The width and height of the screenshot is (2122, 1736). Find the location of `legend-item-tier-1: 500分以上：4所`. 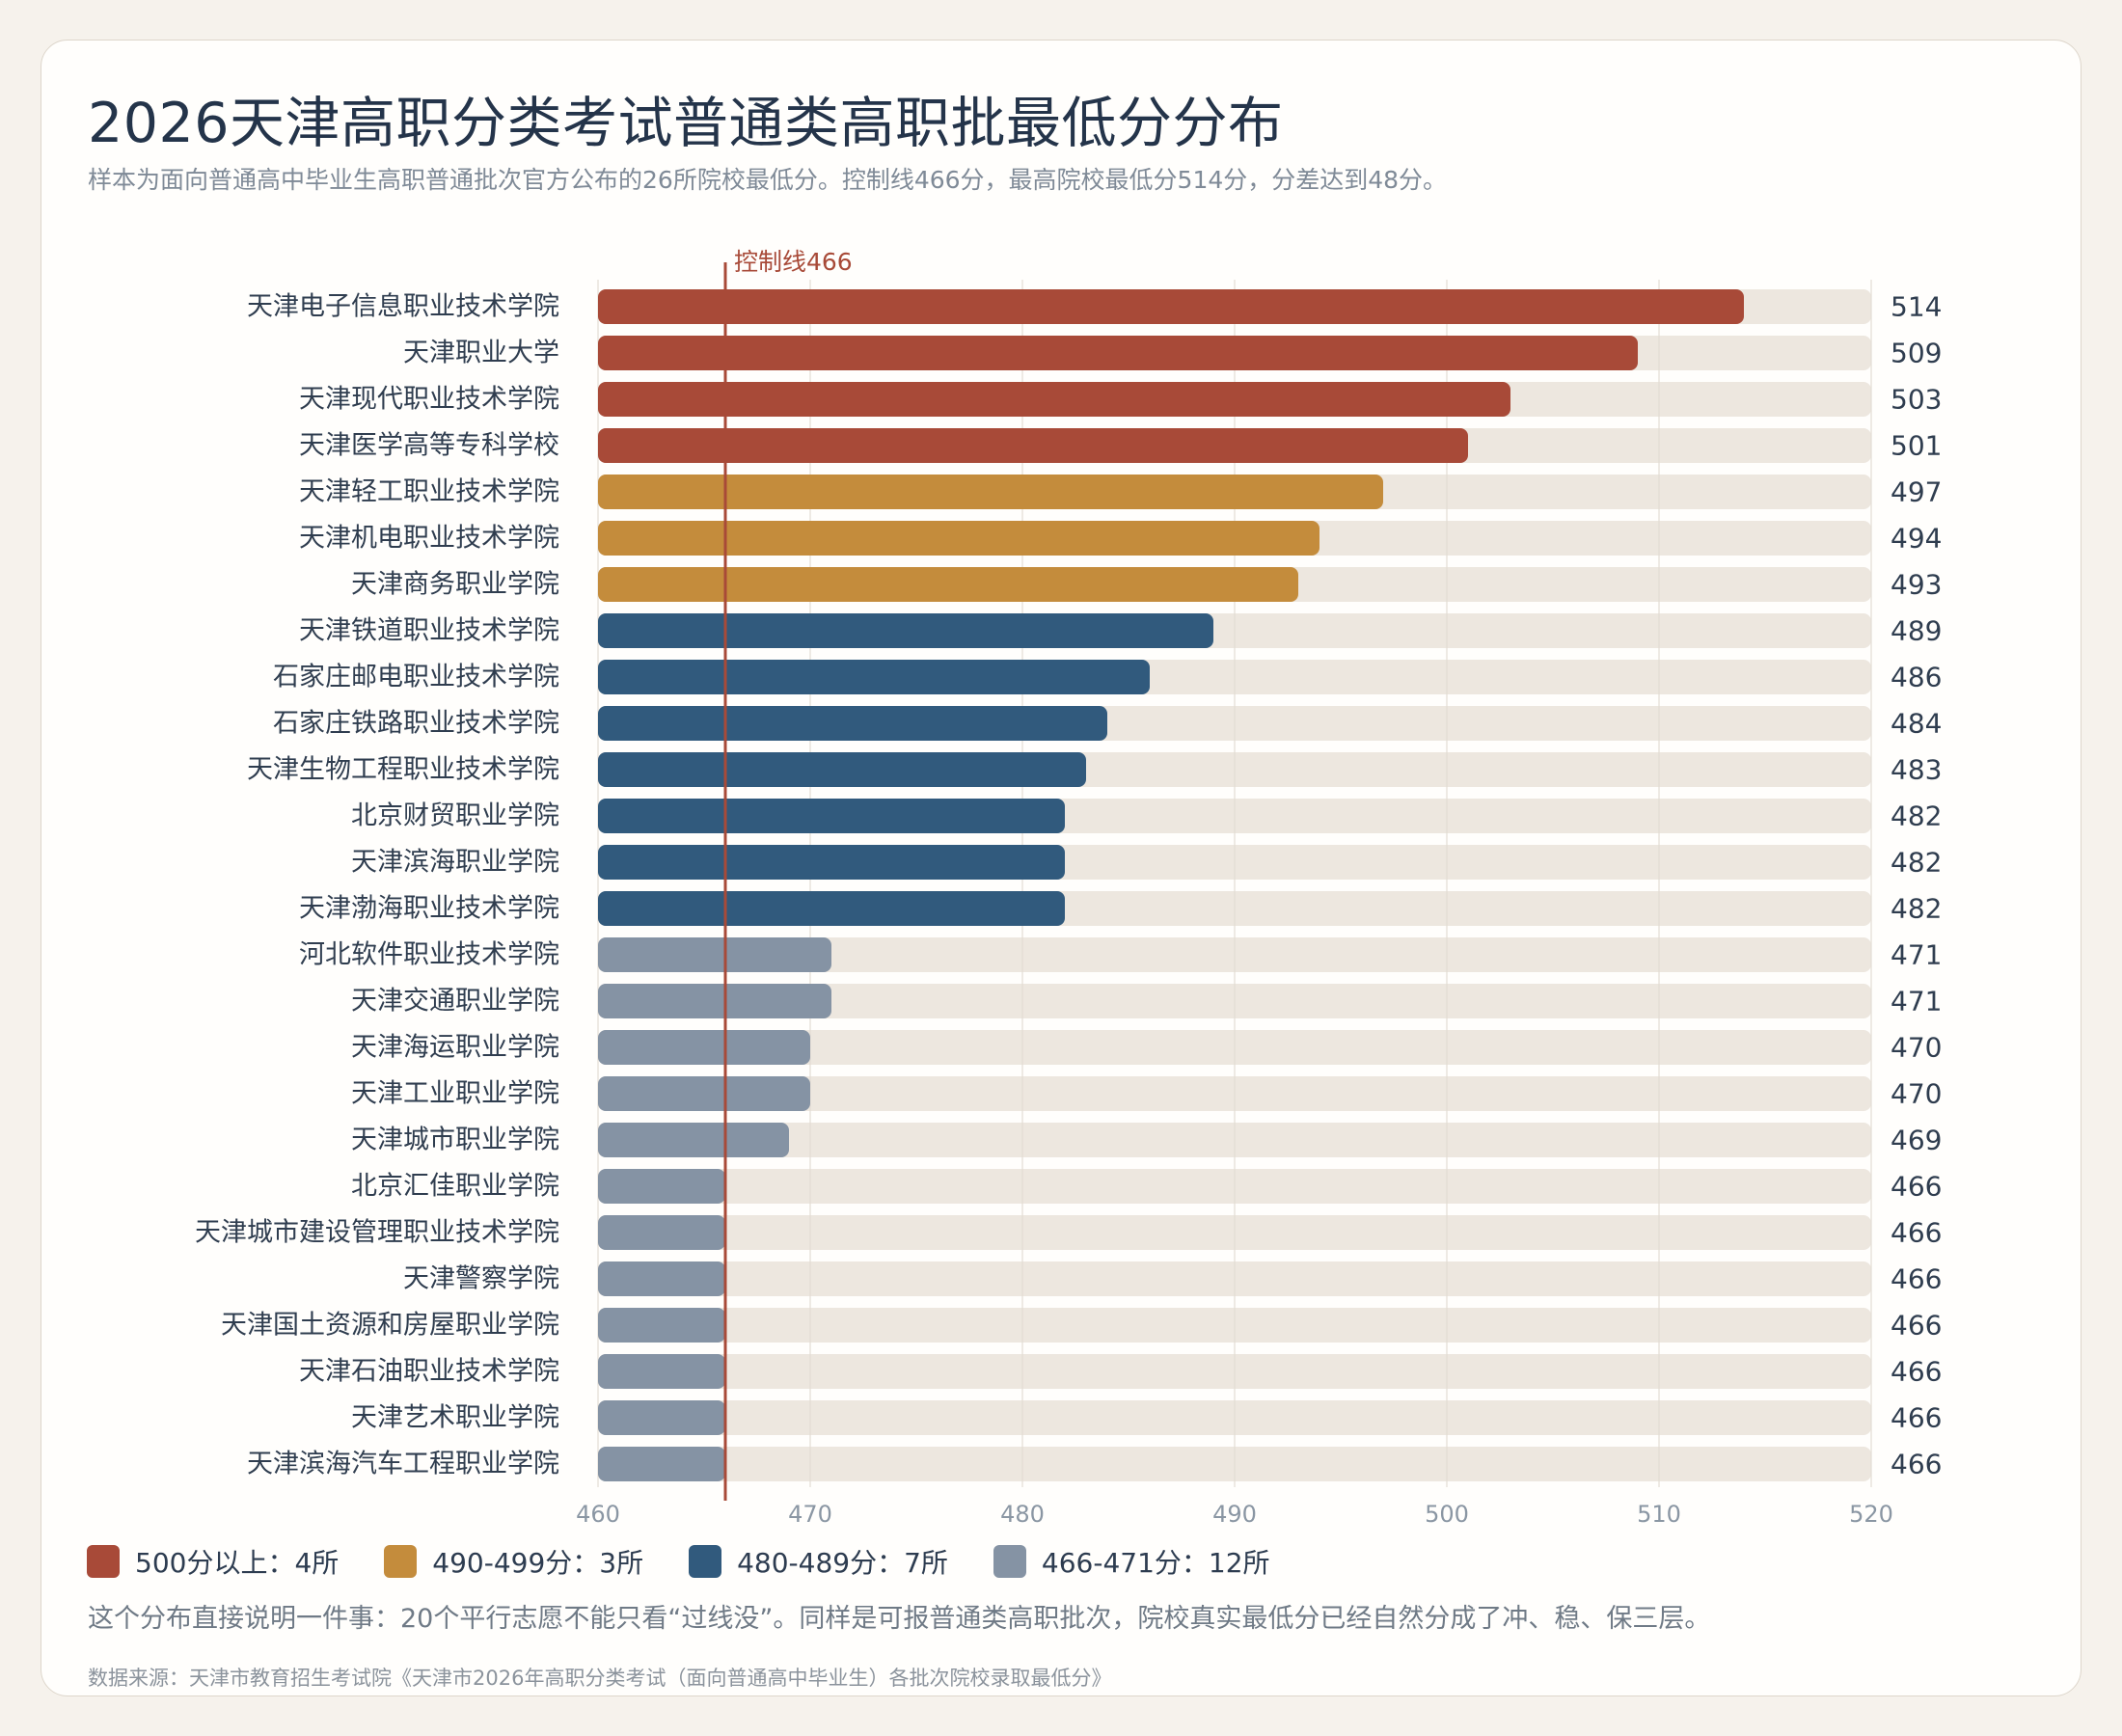

legend-item-tier-1: 500分以上：4所 is located at coordinates (213, 1561).